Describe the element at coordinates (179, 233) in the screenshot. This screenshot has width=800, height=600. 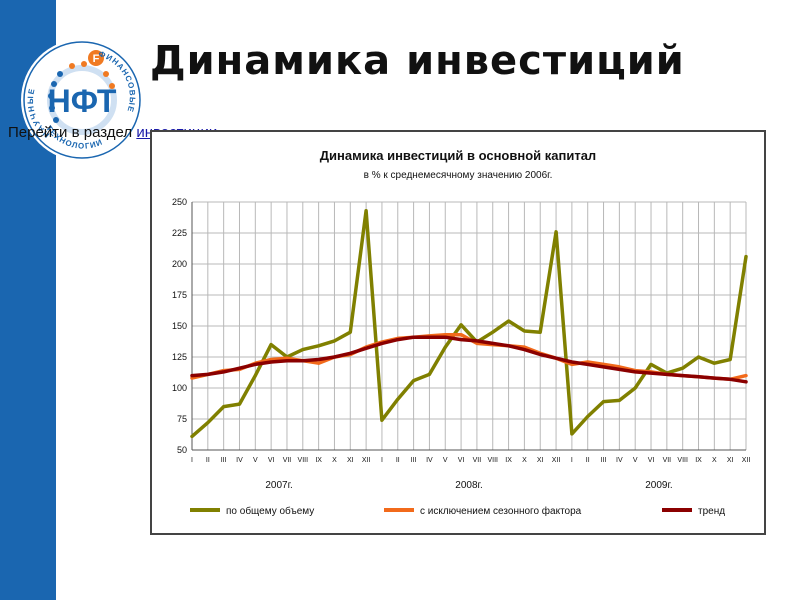
I see `y-tick-label: 225` at that location.